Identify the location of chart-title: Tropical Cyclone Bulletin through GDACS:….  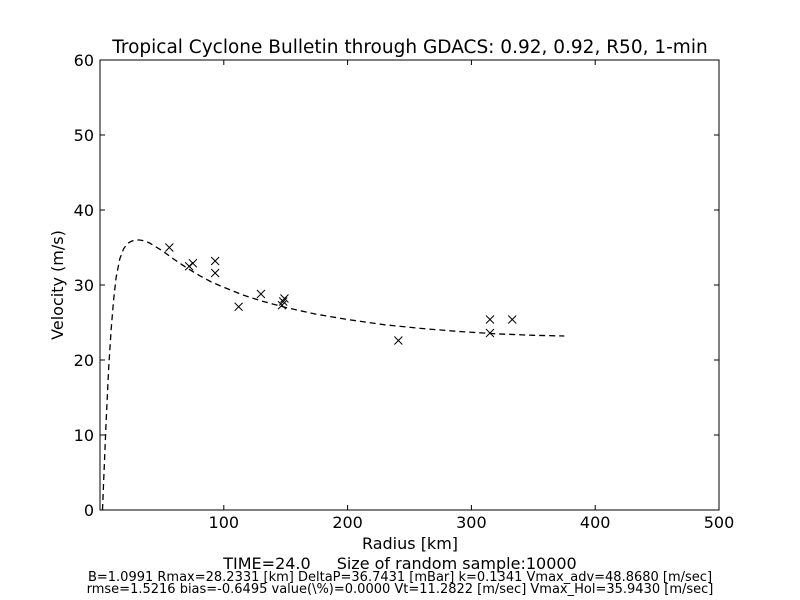
(409, 47).